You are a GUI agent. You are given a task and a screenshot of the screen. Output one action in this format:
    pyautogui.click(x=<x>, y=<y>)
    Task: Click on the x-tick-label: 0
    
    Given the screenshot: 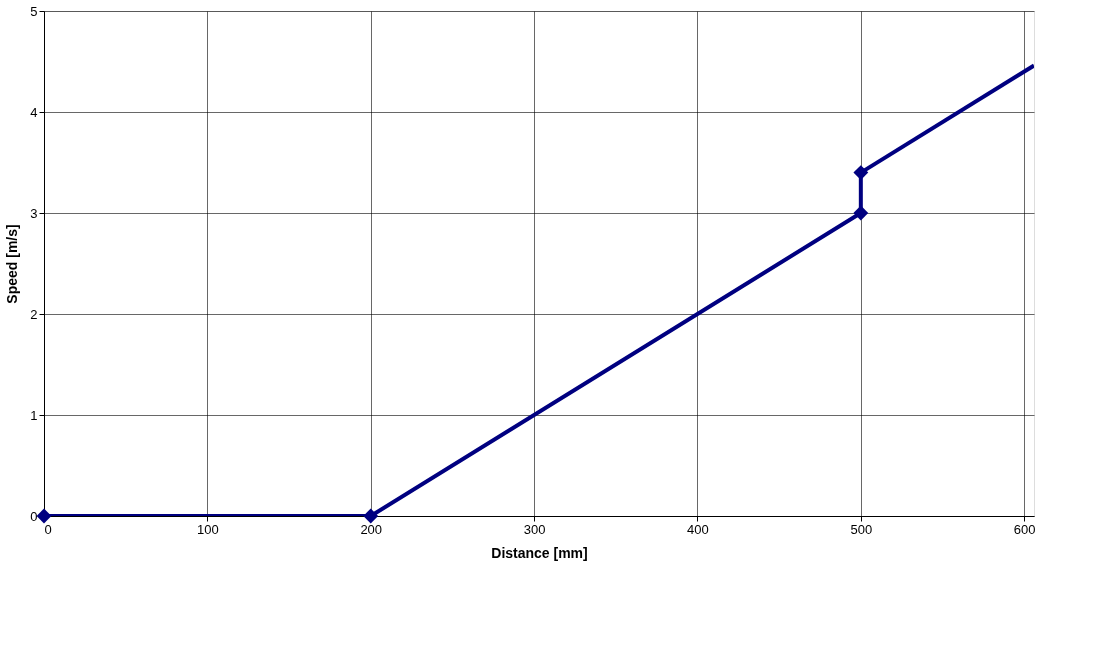 What is the action you would take?
    pyautogui.click(x=48, y=529)
    